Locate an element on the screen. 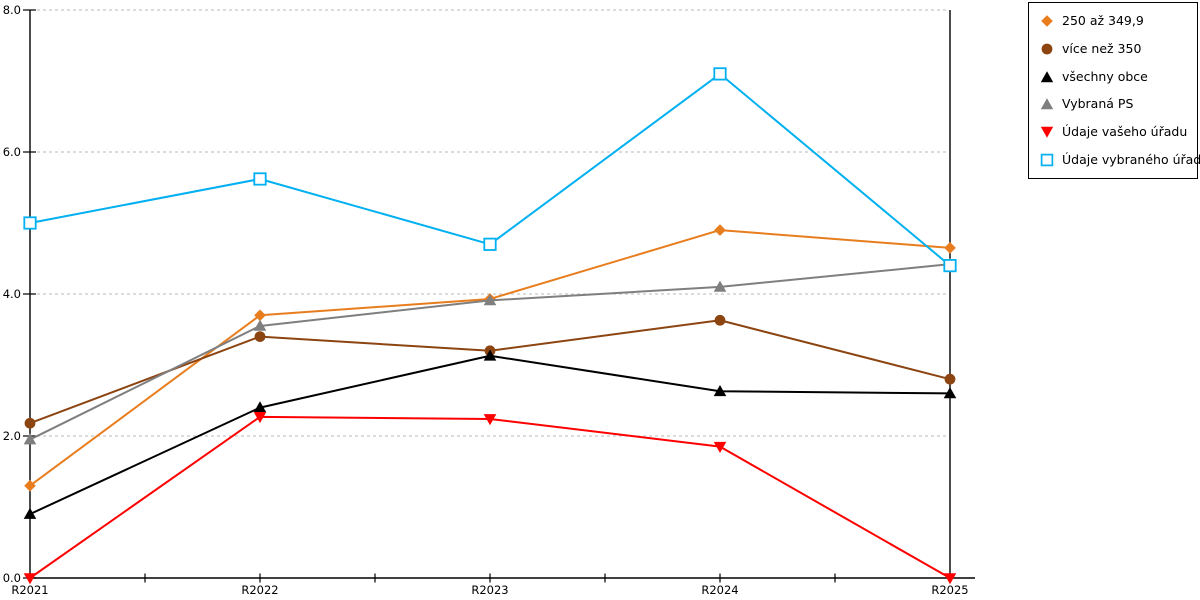  legend-label: všechny obce is located at coordinates (1105, 76).